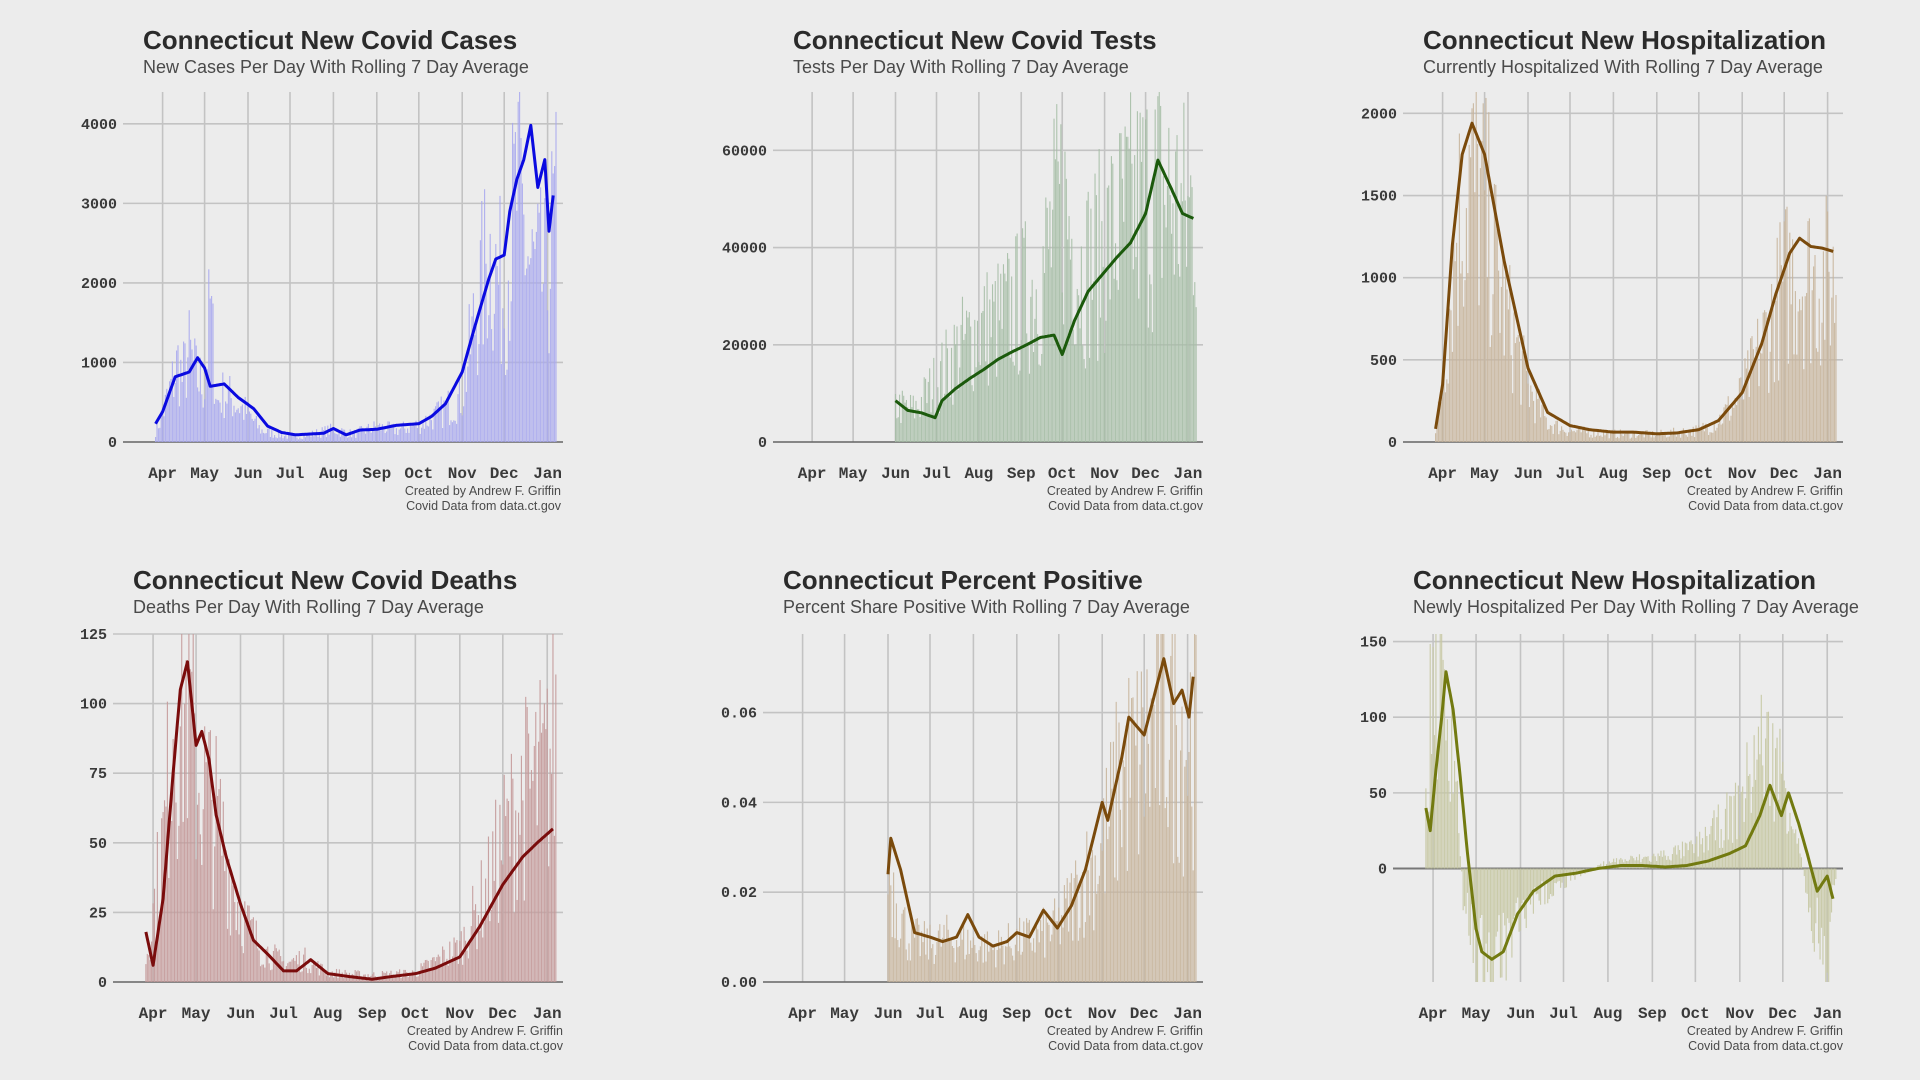 The height and width of the screenshot is (1080, 1920). I want to click on y-tick-label: 50, so click(98, 844).